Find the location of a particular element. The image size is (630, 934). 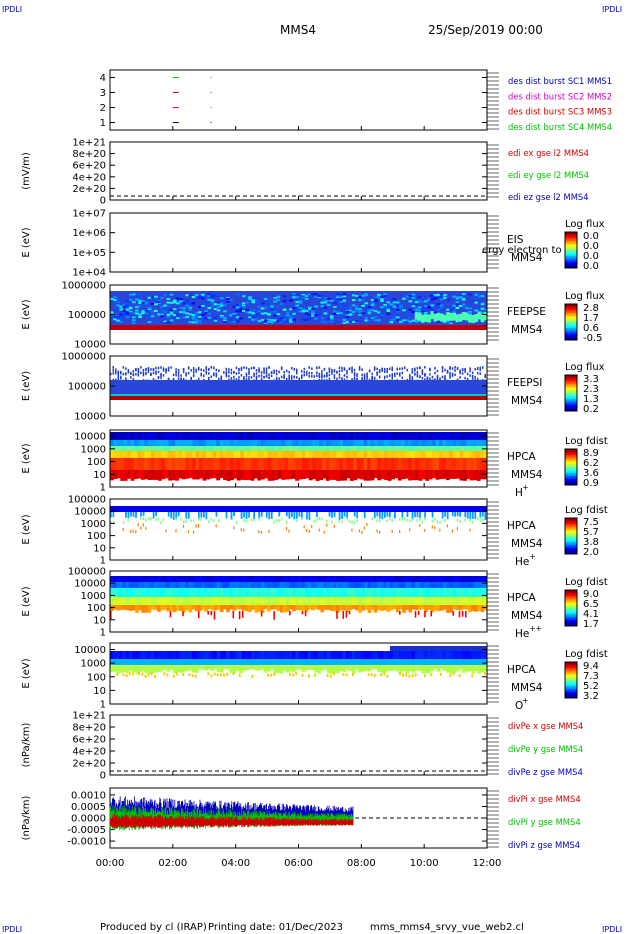

colorbar-title: Log fdist is located at coordinates (586, 654).